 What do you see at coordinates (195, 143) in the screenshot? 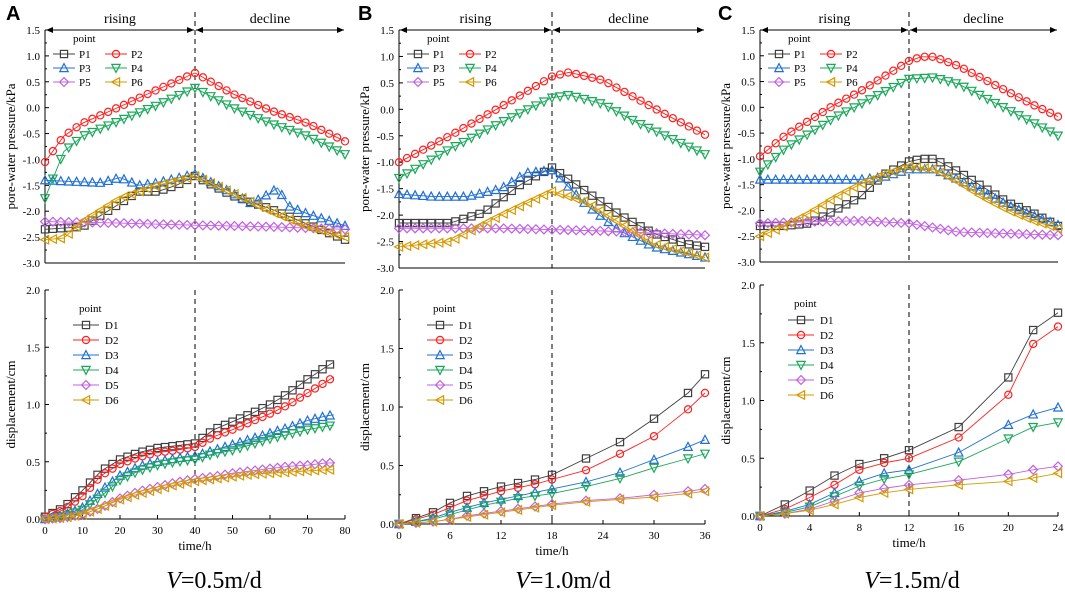
I see `series-p4` at bounding box center [195, 143].